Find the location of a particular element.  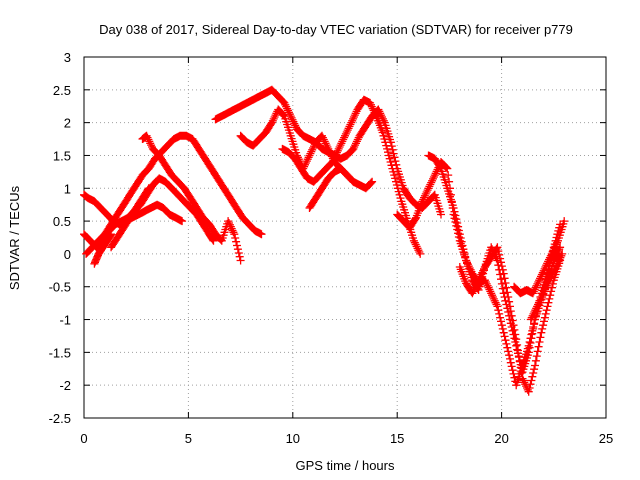

y-axis-label: SDTVAR / TECUs is located at coordinates (14, 237).